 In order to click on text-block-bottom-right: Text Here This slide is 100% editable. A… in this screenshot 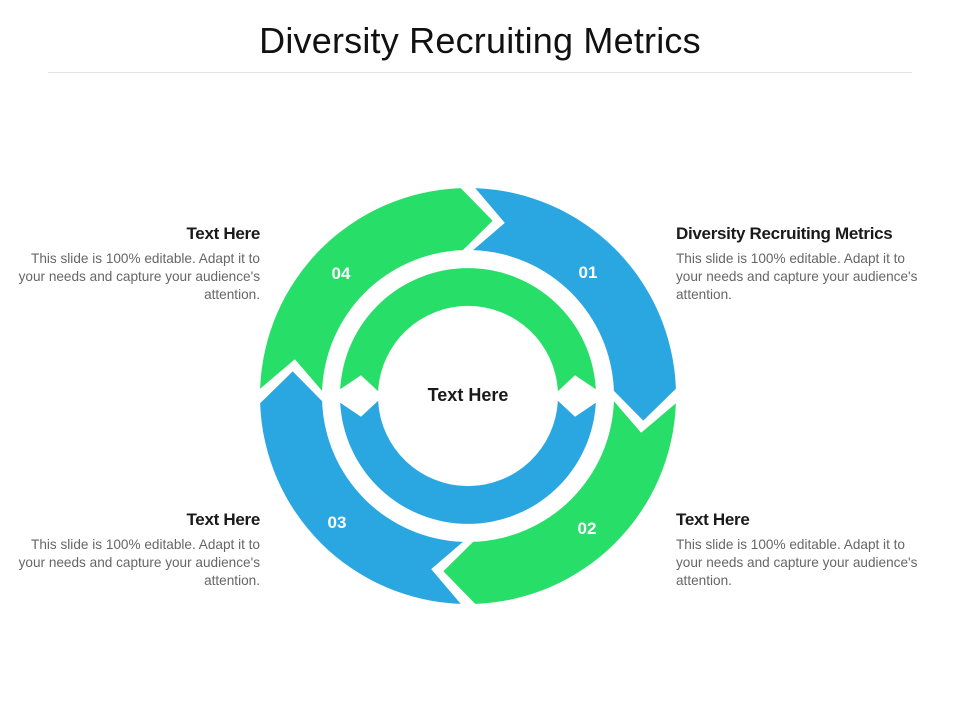, I will do `click(801, 550)`.